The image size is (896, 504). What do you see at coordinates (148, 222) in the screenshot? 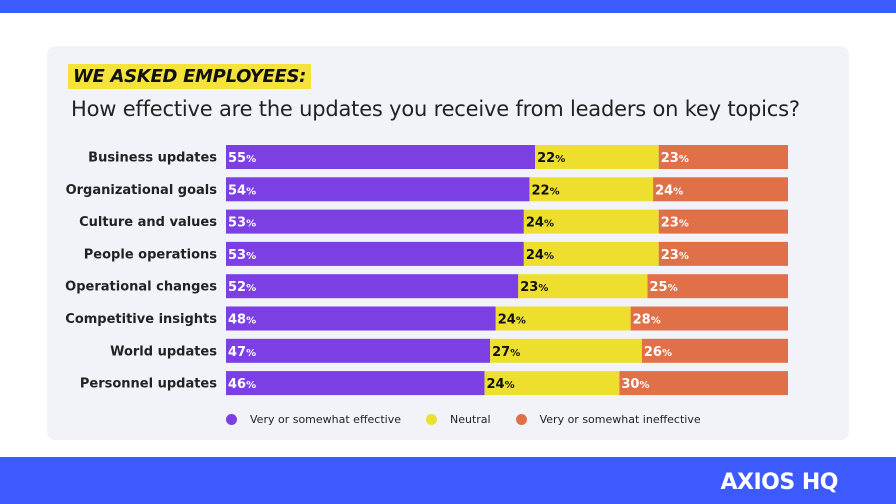
I see `category-label: Culture and values` at bounding box center [148, 222].